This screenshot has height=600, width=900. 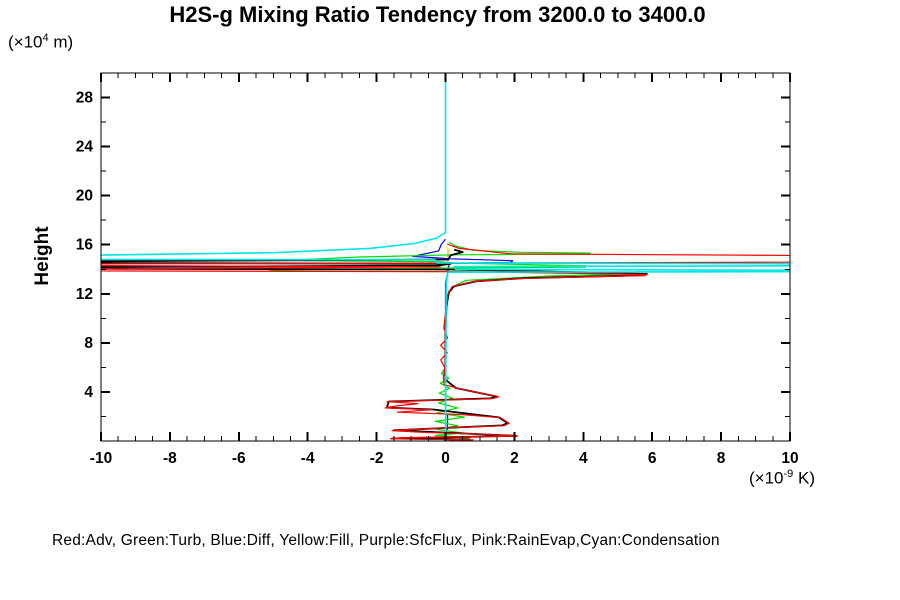 What do you see at coordinates (170, 458) in the screenshot?
I see `x-tick-label: -8` at bounding box center [170, 458].